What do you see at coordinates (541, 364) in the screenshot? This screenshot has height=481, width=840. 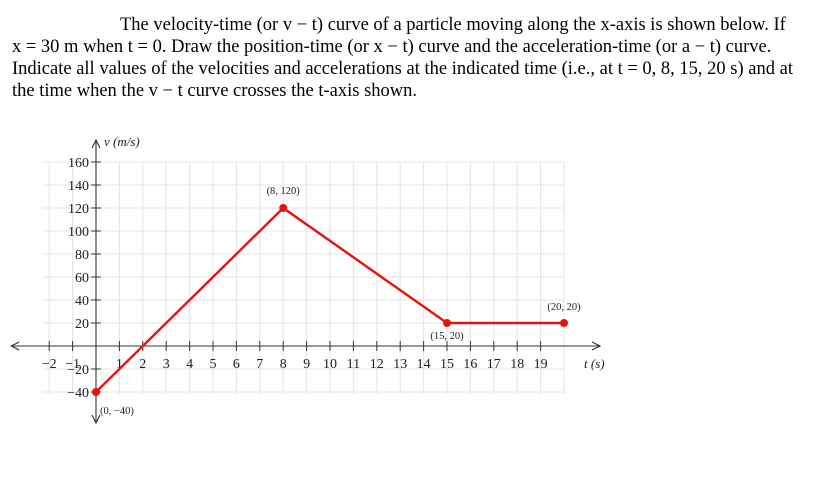 I see `x-tick-label: 19` at bounding box center [541, 364].